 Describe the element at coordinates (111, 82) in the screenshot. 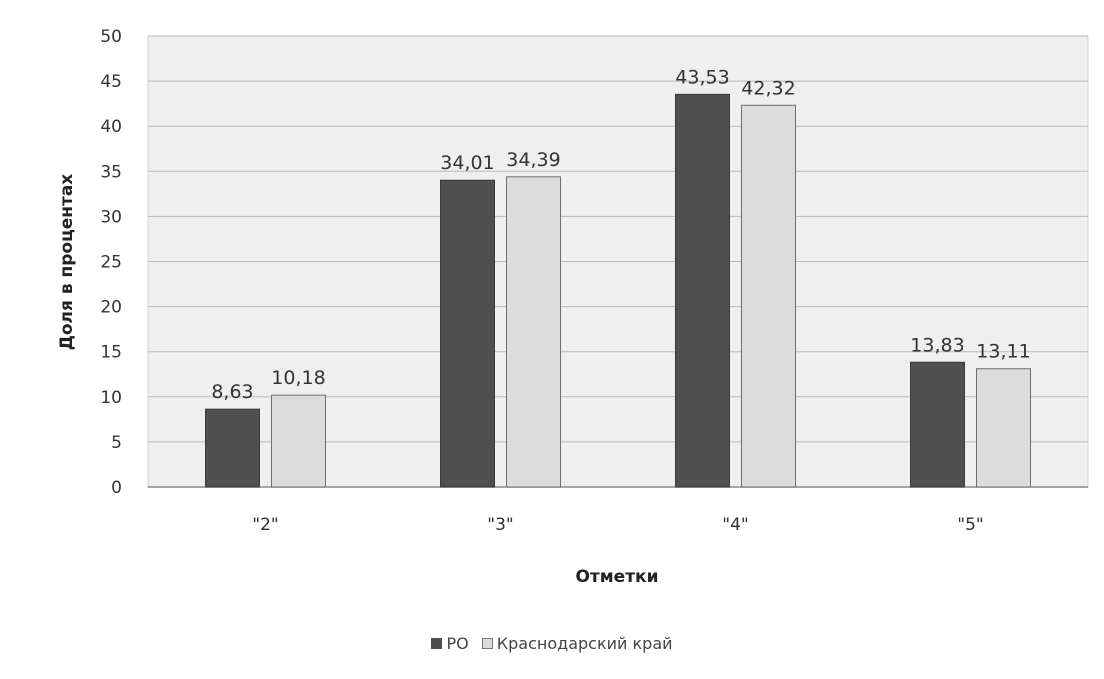

I see `y-tick-label: 45` at that location.